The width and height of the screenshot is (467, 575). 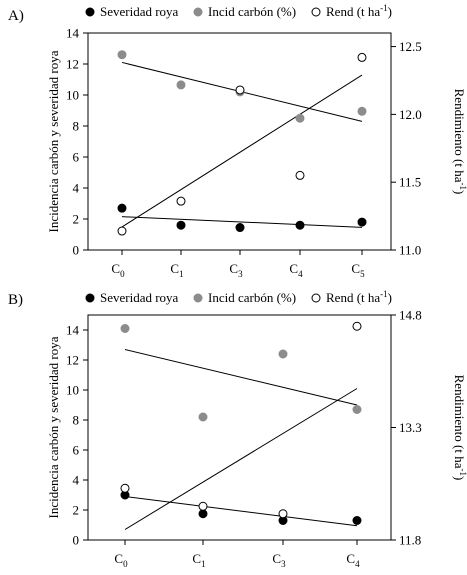 I want to click on legend-label: Rend (t ha-1), so click(x=359, y=297).